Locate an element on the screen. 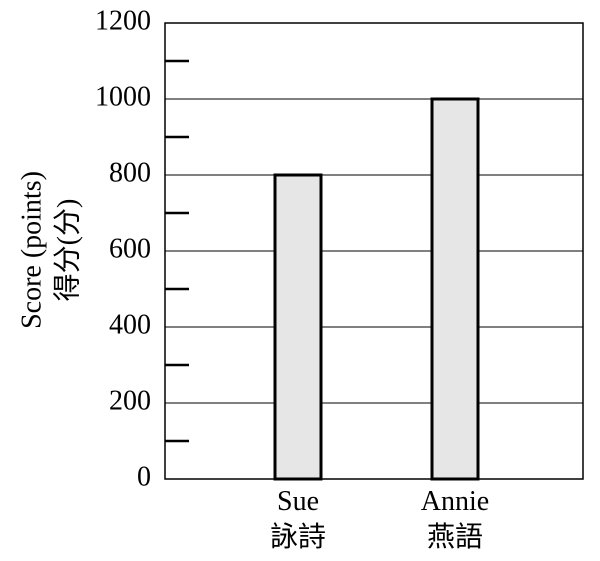  x-category-label-secondary: 詠詩 is located at coordinates (298, 537).